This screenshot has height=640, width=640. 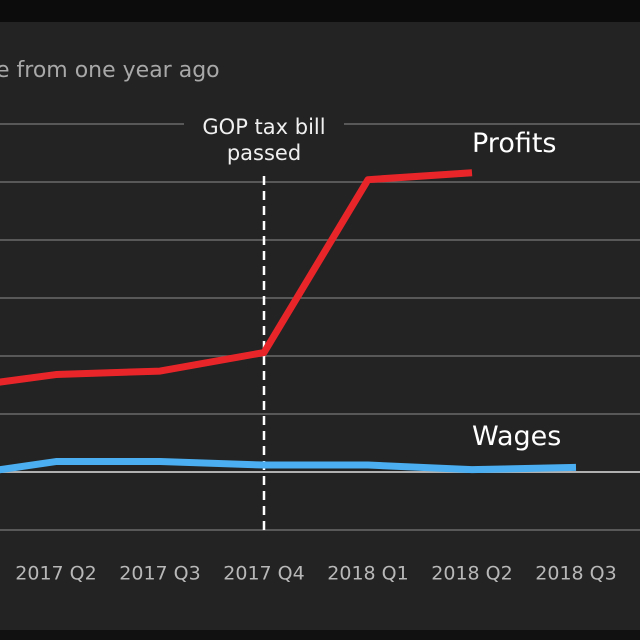 I want to click on annotation-text: passed, so click(x=264, y=153).